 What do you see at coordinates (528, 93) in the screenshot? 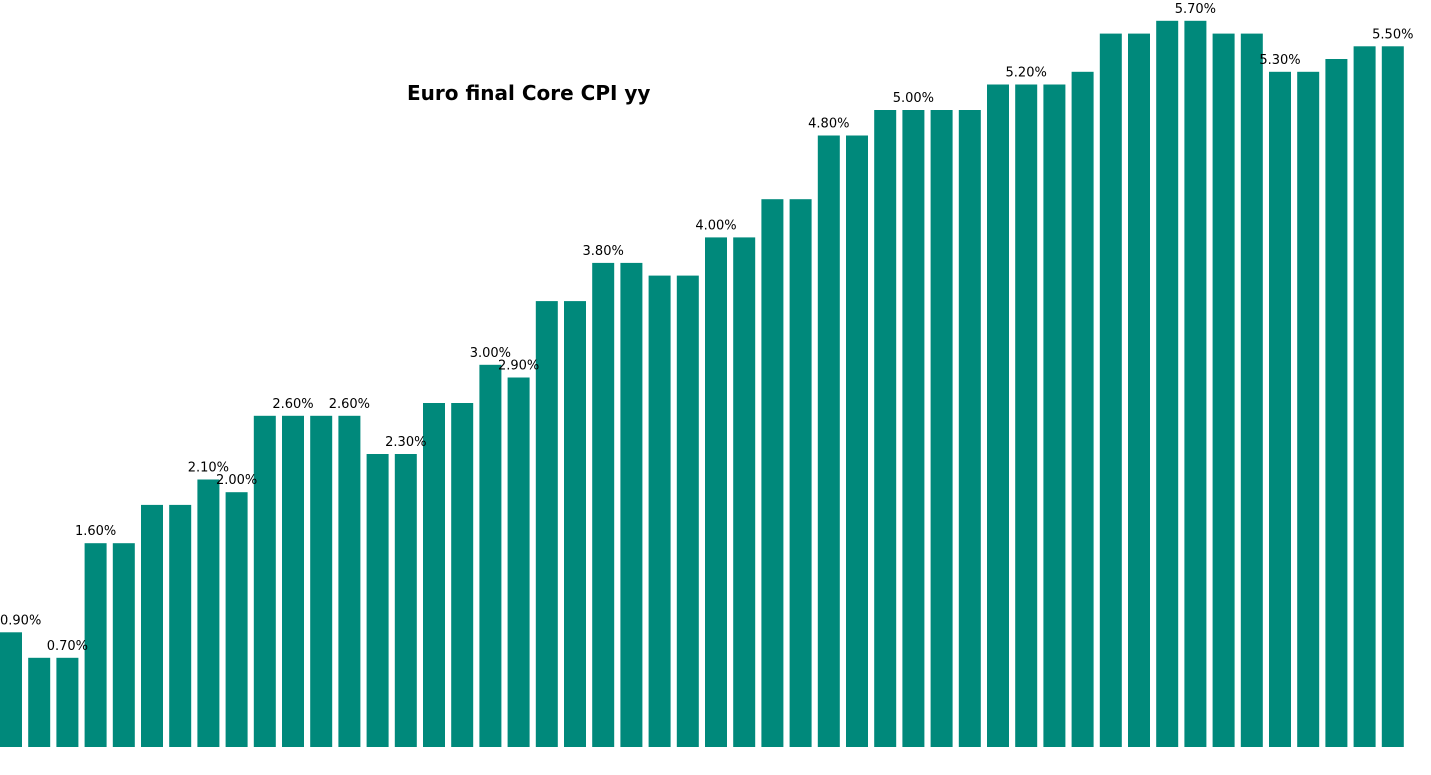
I see `chart-title: Euro final Core CPI yy` at bounding box center [528, 93].